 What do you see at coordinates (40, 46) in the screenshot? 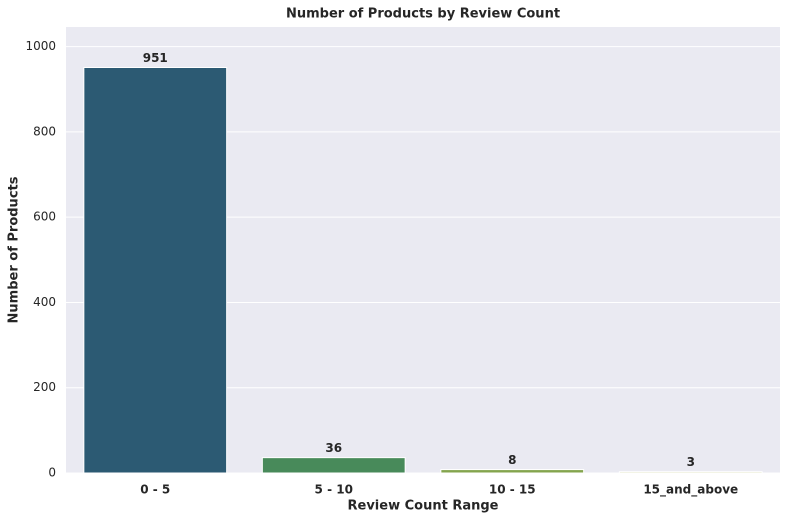
I see `y-tick-label: 1000` at bounding box center [40, 46].